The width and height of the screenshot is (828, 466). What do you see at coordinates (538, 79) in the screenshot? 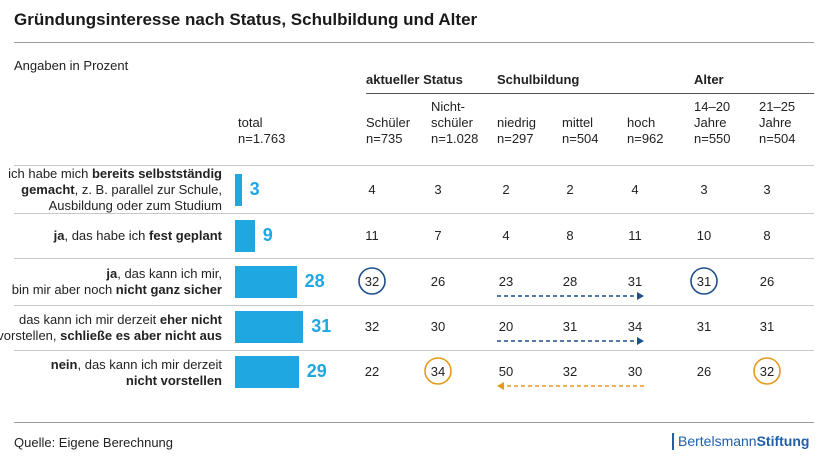
I see `group-schulbildung: Schulbildung` at bounding box center [538, 79].